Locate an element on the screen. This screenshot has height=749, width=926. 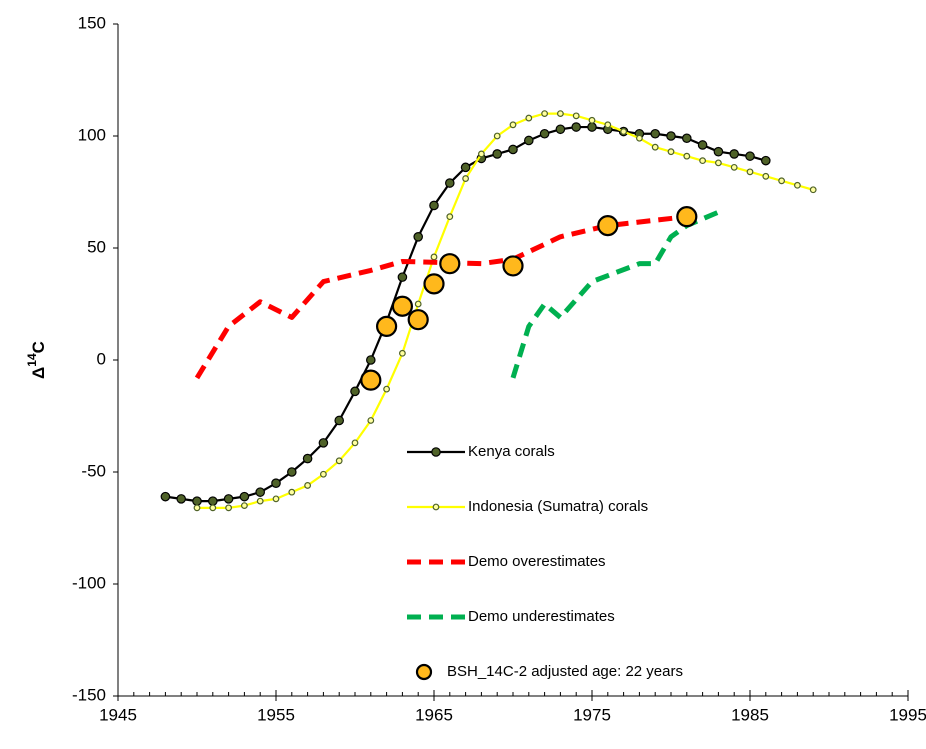
y-tick-label: 150 is located at coordinates (92, 22).